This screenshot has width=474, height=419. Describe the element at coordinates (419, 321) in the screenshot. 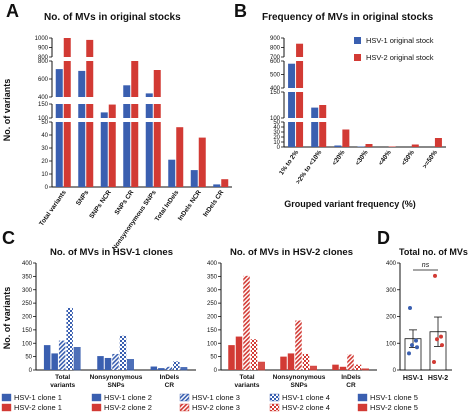

I see `panel-d-chart: 0 100 200 300 400 HSV-1 HSV-2 ns` at that location.